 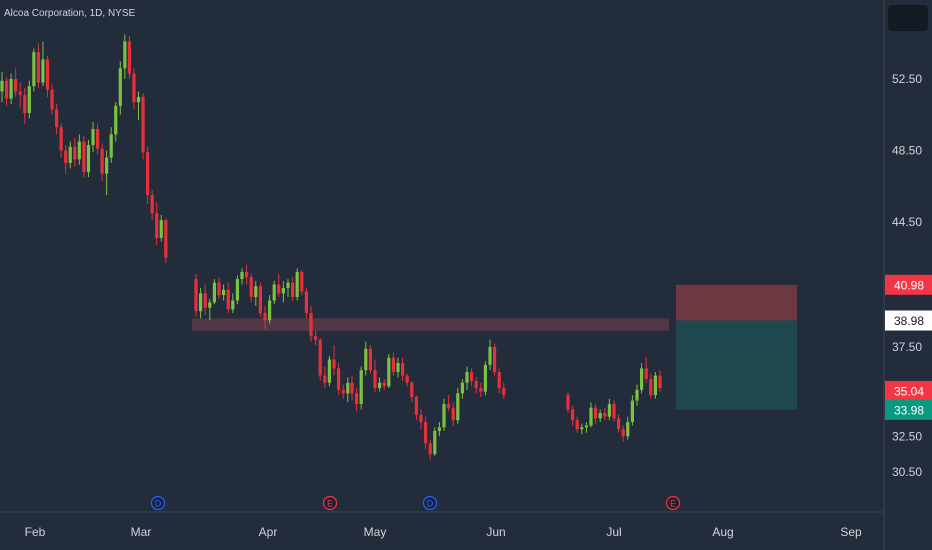 I want to click on earnings-event-icon, so click(x=673, y=503).